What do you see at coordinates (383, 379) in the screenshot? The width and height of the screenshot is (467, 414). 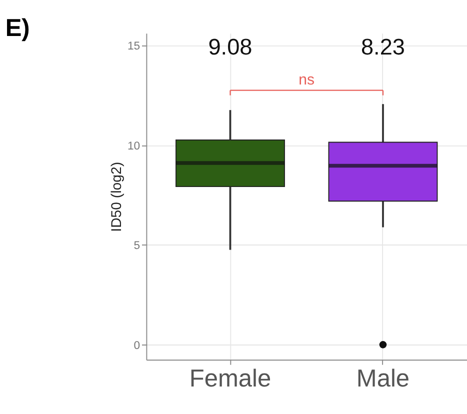 I see `x-tick-label: Male` at bounding box center [383, 379].